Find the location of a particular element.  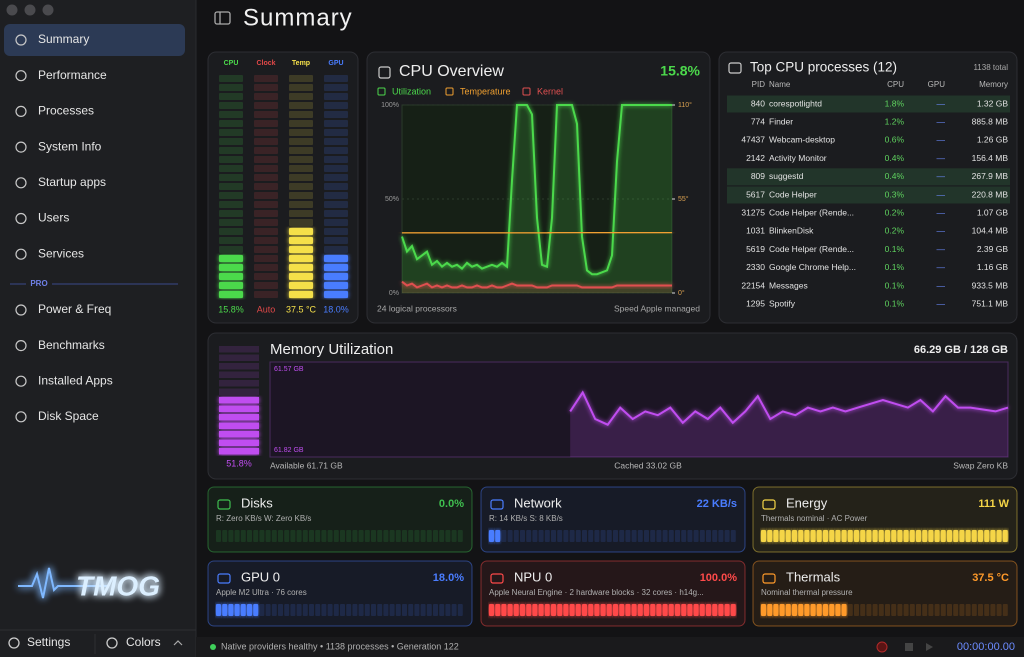

table-cell: 1295 is located at coordinates (755, 303).